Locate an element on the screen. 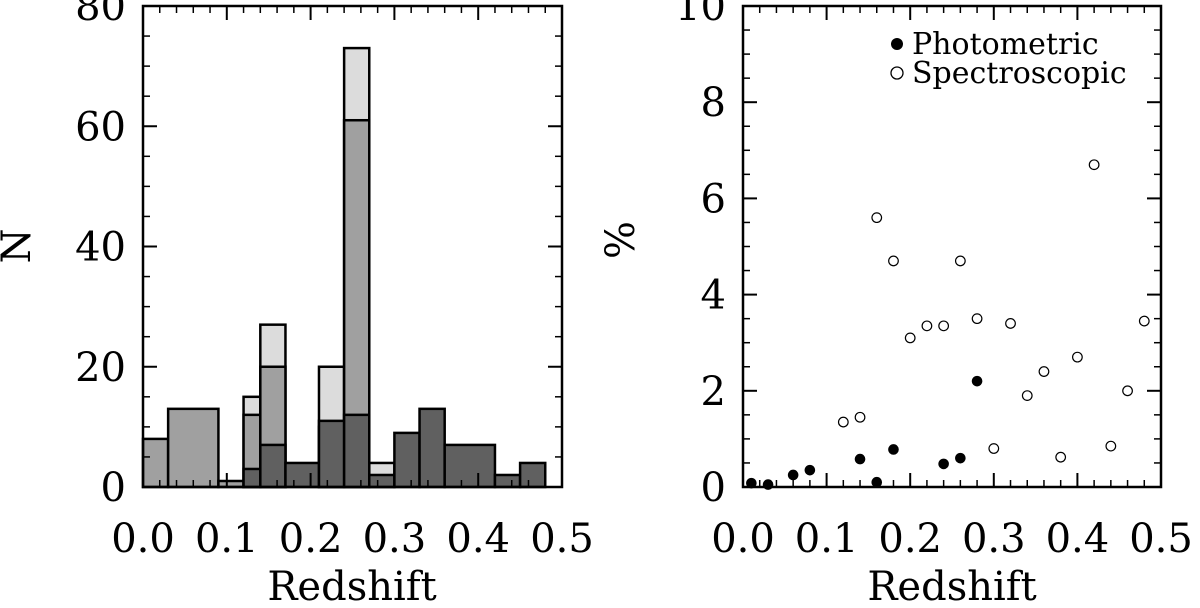  legend-spectroscopic-label: Spectroscopic is located at coordinates (1019, 73).